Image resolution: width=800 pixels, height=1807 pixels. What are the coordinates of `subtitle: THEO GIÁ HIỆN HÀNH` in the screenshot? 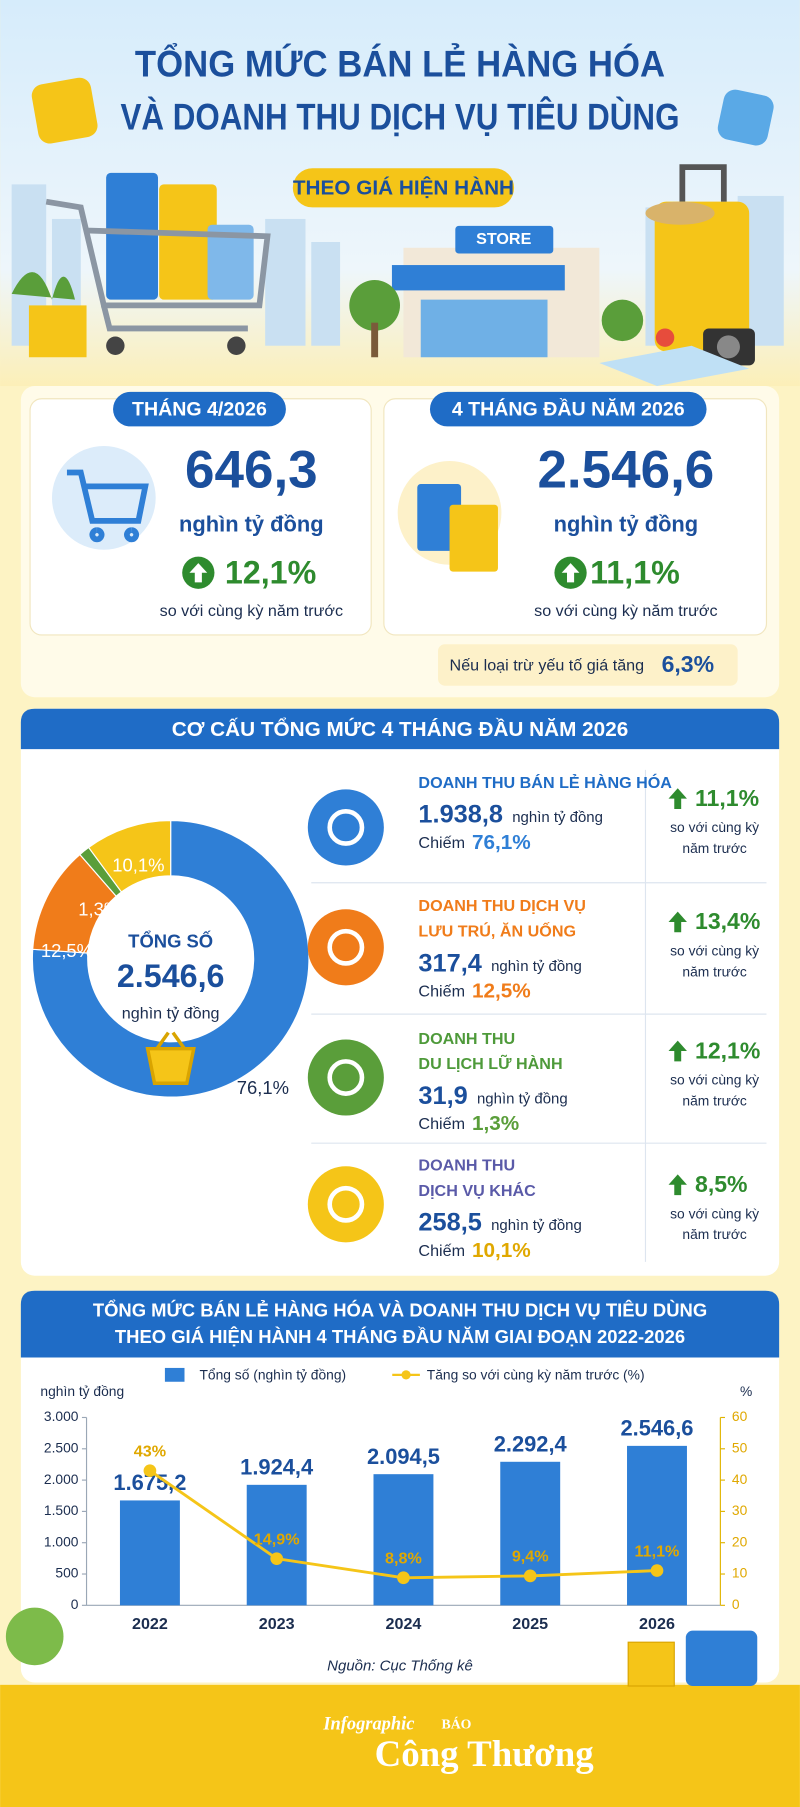 It's located at (403, 187).